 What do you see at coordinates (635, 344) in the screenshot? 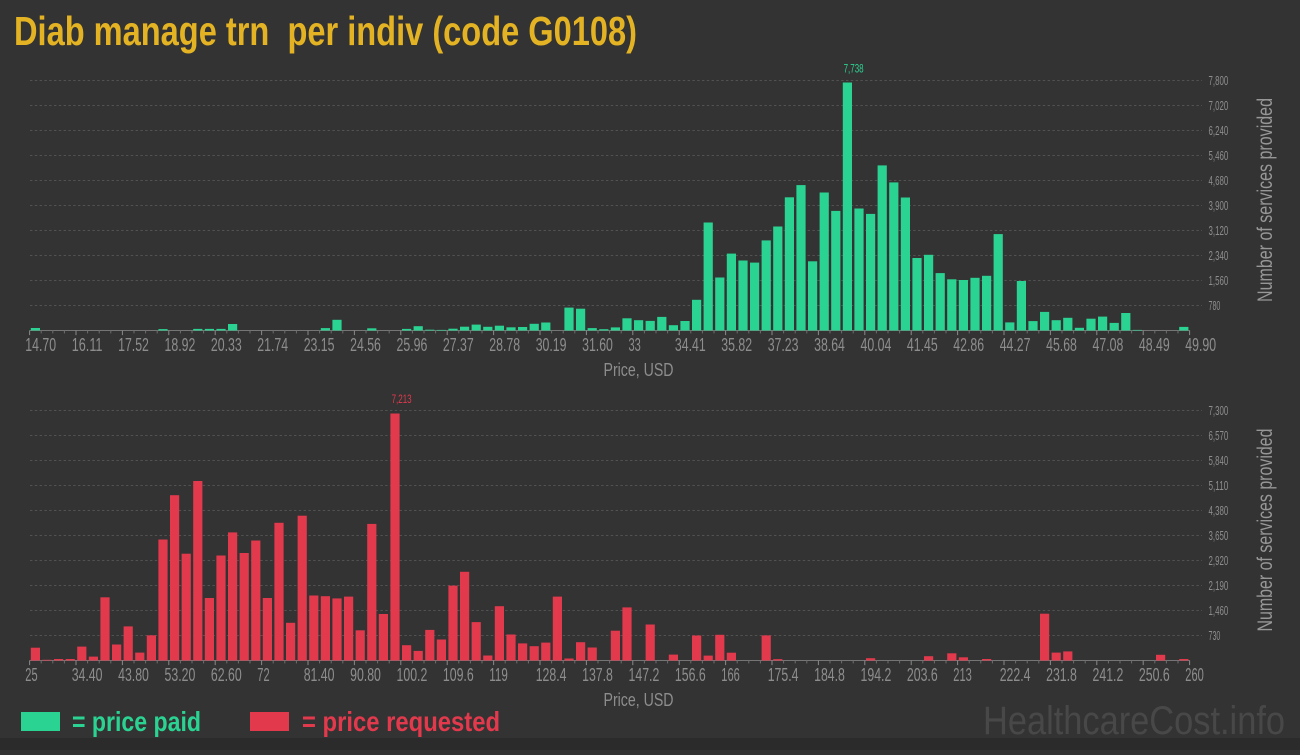
I see `svg-text: 33` at bounding box center [635, 344].